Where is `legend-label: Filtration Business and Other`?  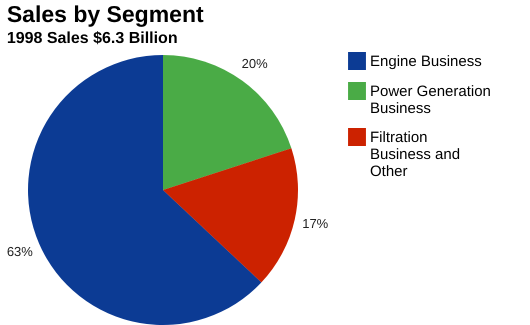 legend-label: Filtration Business and Other is located at coordinates (415, 154).